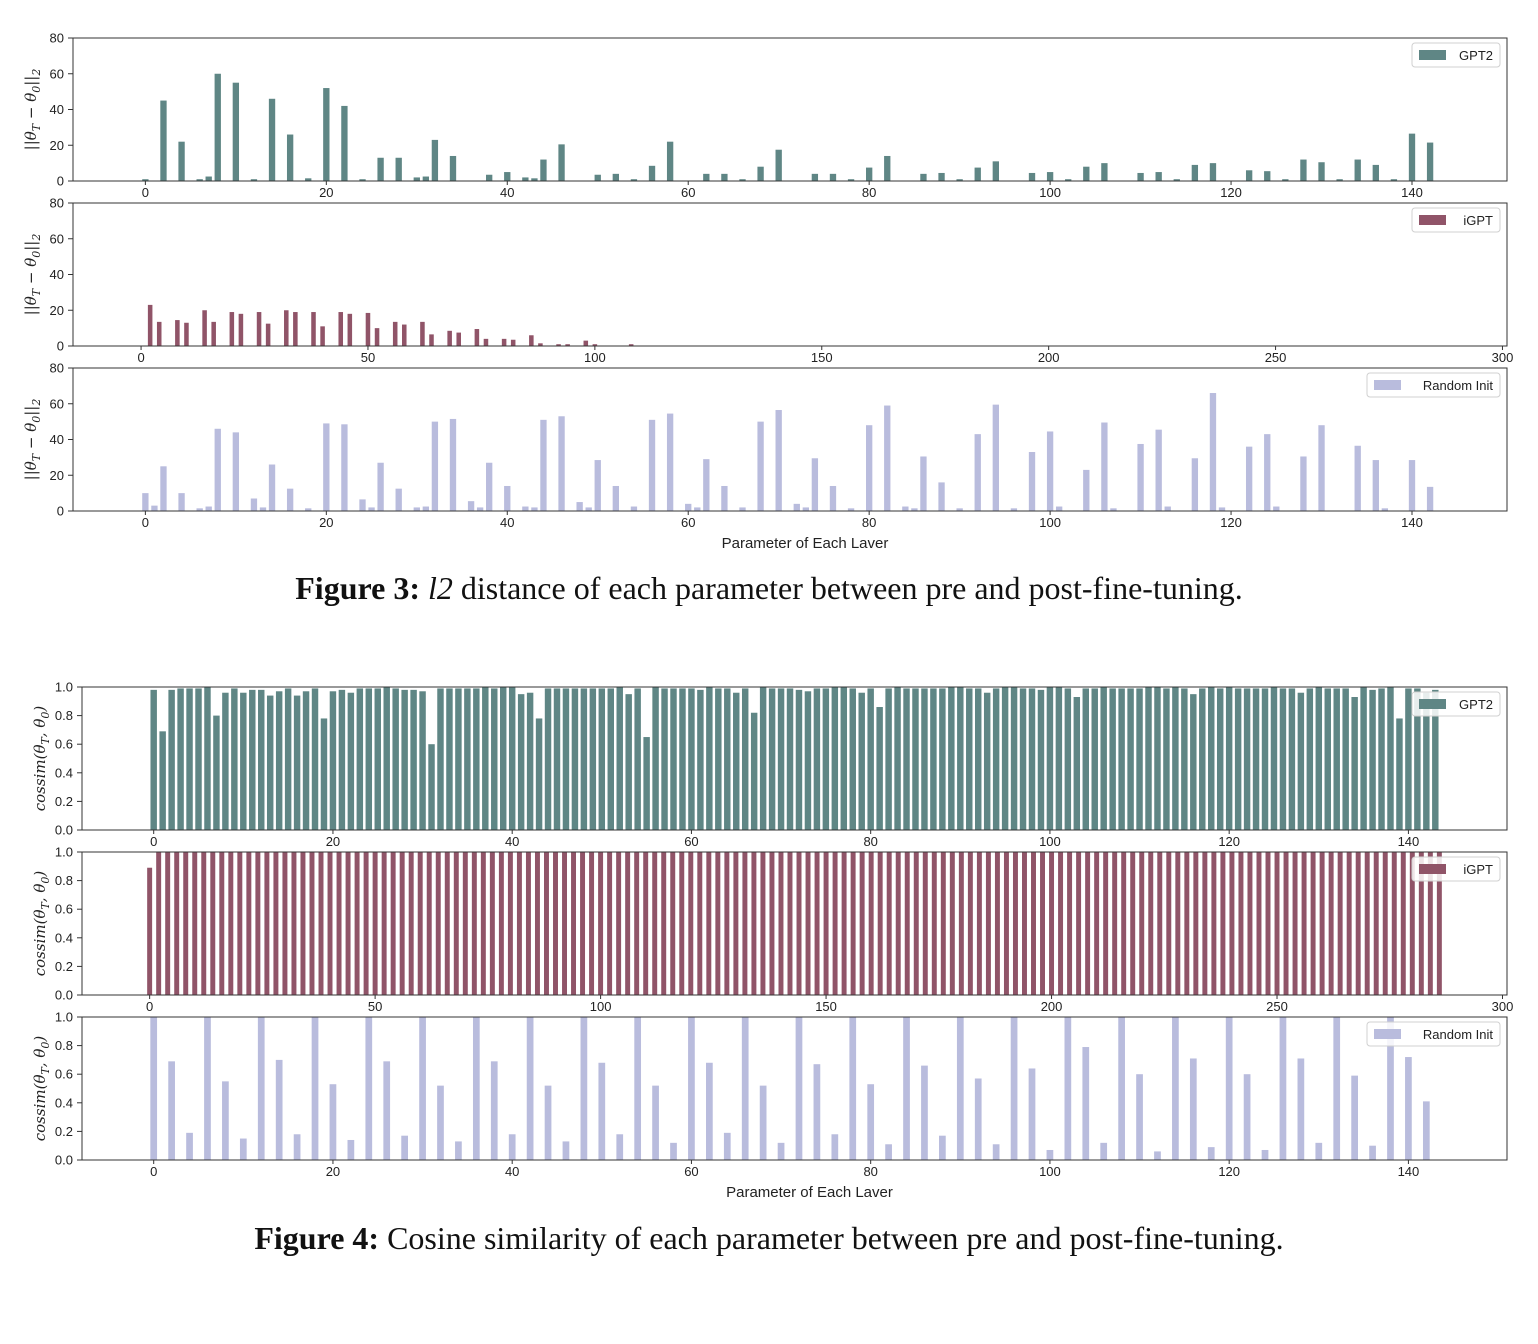 The image size is (1538, 1344). Describe the element at coordinates (1432, 55) in the screenshot. I see `legend-swatch` at that location.